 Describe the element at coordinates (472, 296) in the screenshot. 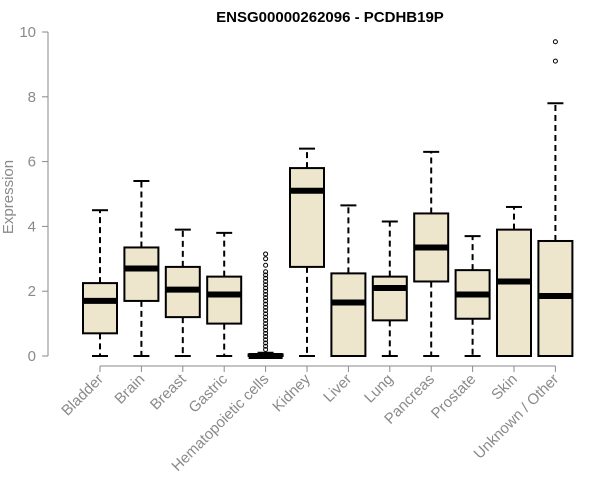

I see `box-prostate` at that location.